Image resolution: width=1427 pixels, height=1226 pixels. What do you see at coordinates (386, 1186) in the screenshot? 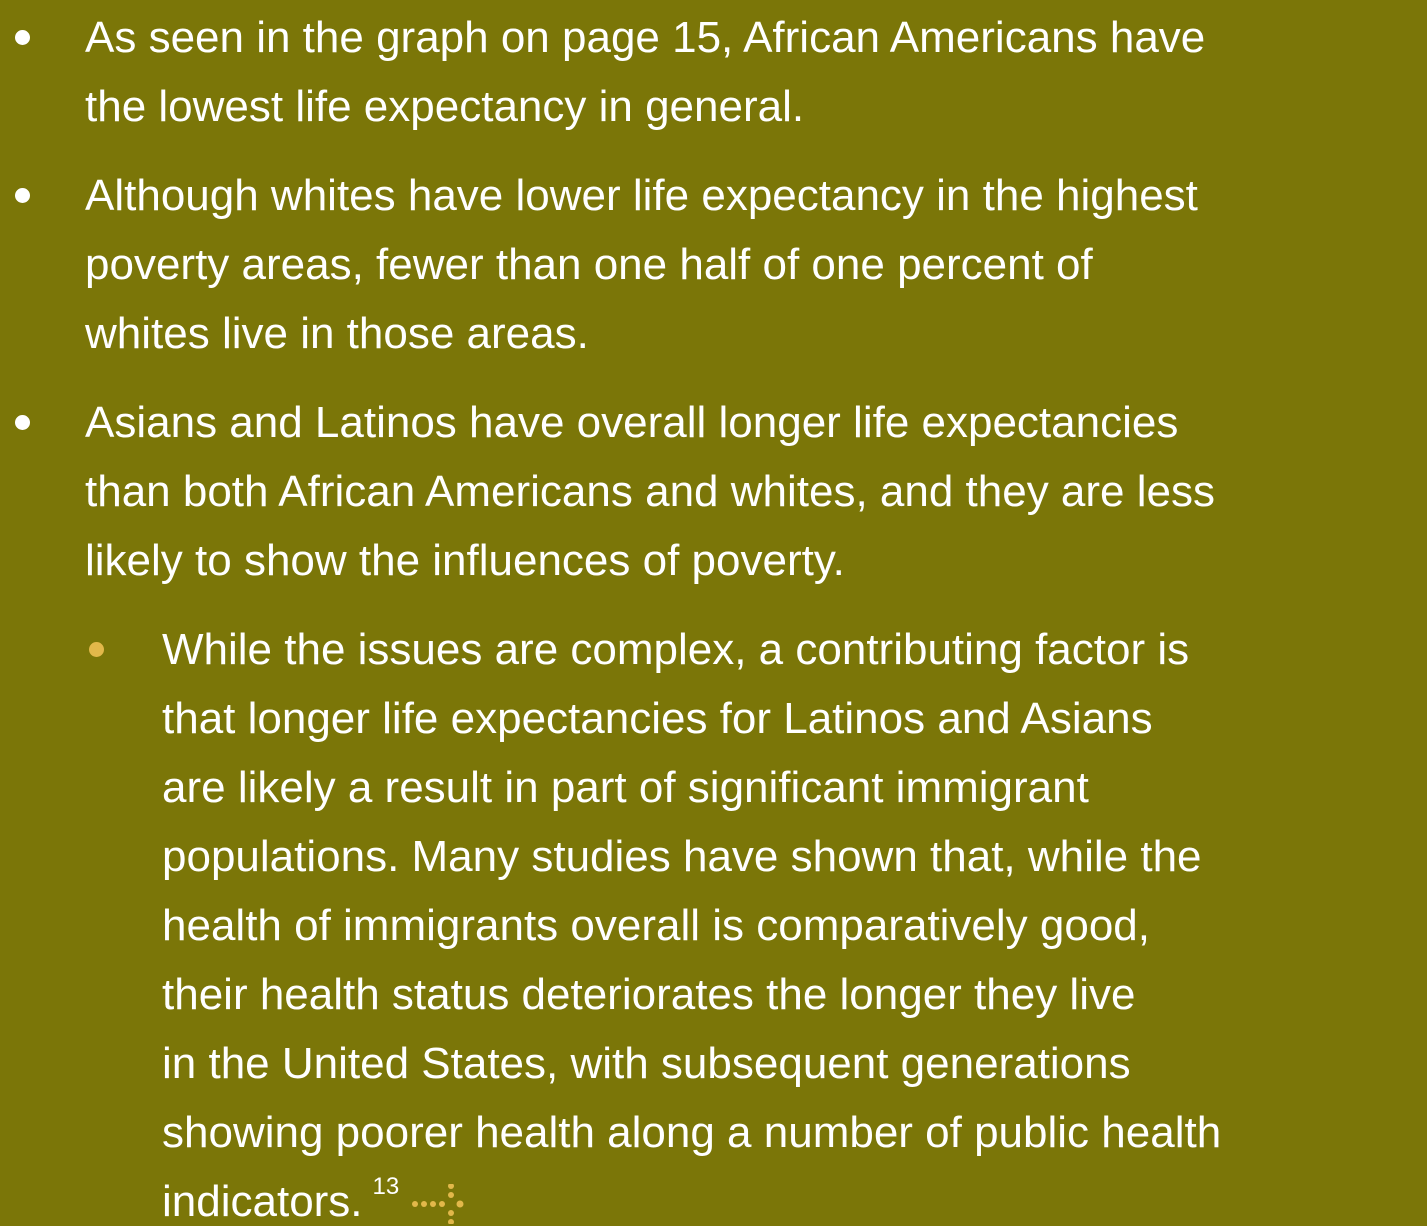
I see `footnote-marker: 13` at bounding box center [386, 1186].